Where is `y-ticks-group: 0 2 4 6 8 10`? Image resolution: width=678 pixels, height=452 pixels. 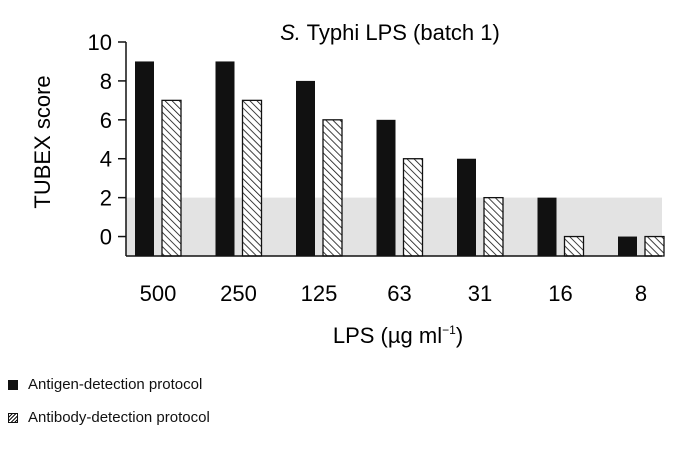 y-ticks-group: 0 2 4 6 8 10 is located at coordinates (107, 140).